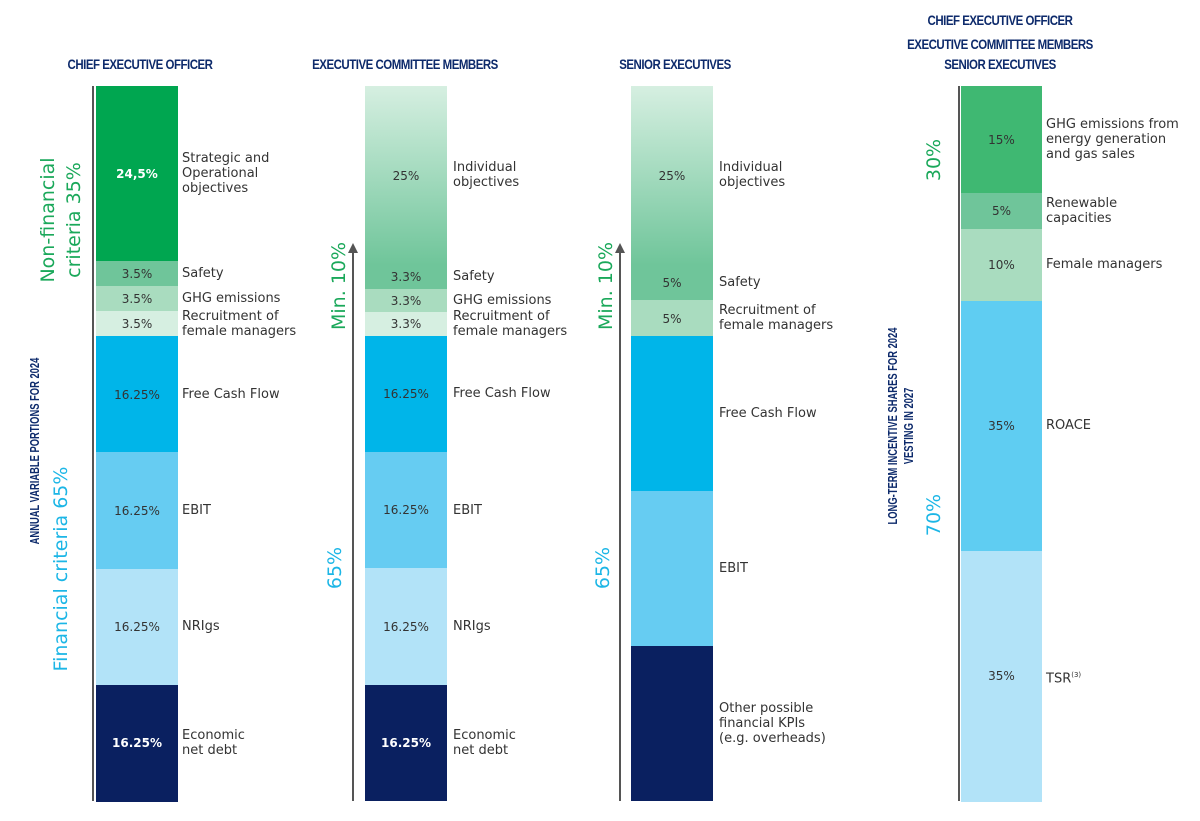 The height and width of the screenshot is (821, 1200). I want to click on chart-1-segment-4-value: 3.5%, so click(137, 323).